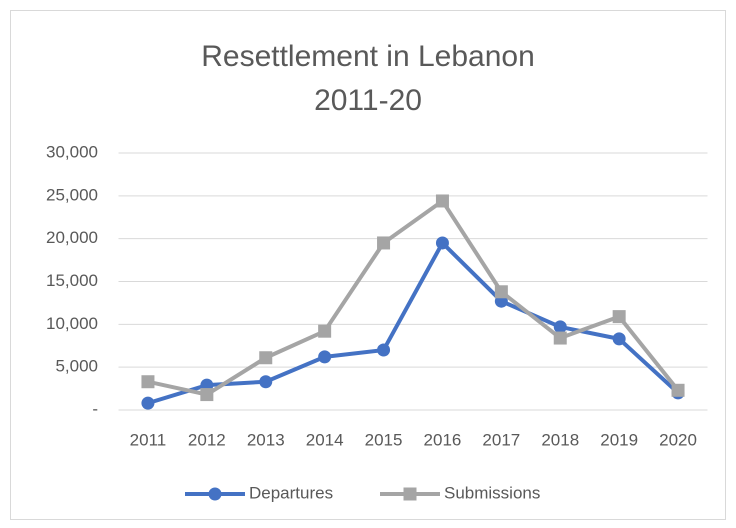  Describe the element at coordinates (384, 439) in the screenshot. I see `x-tick-label: 2015` at that location.